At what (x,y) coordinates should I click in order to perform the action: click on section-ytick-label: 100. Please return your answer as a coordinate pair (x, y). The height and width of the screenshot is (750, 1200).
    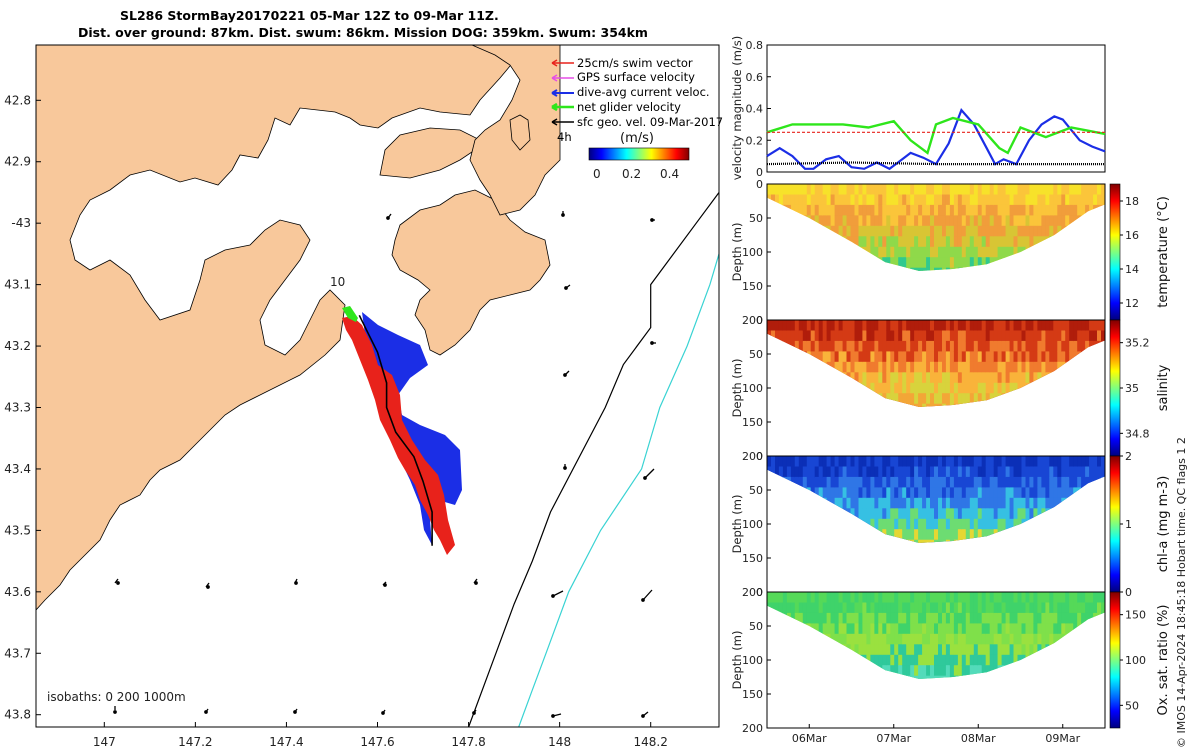
    Looking at the image, I should click on (752, 388).